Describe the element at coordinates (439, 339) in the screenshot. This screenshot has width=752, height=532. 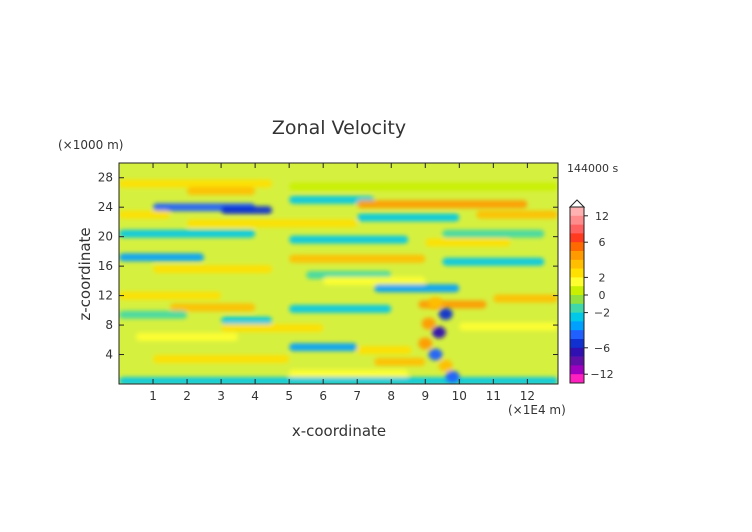
I see `velocity-plume` at that location.